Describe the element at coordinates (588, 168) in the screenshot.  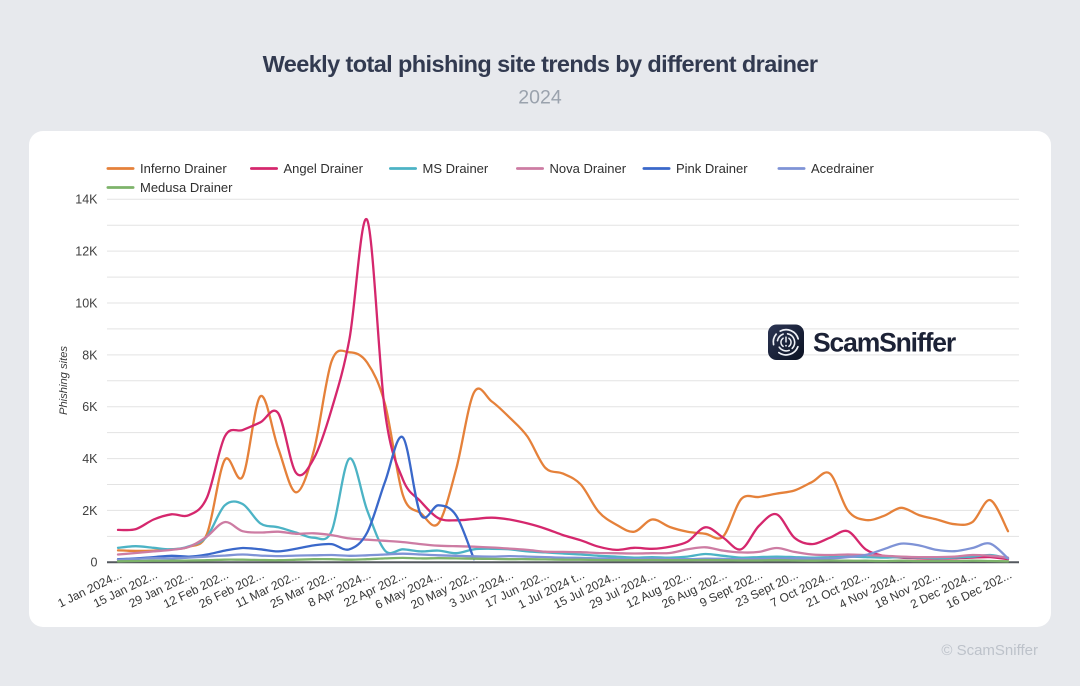
I see `svg-text: Nova Drainer` at that location.